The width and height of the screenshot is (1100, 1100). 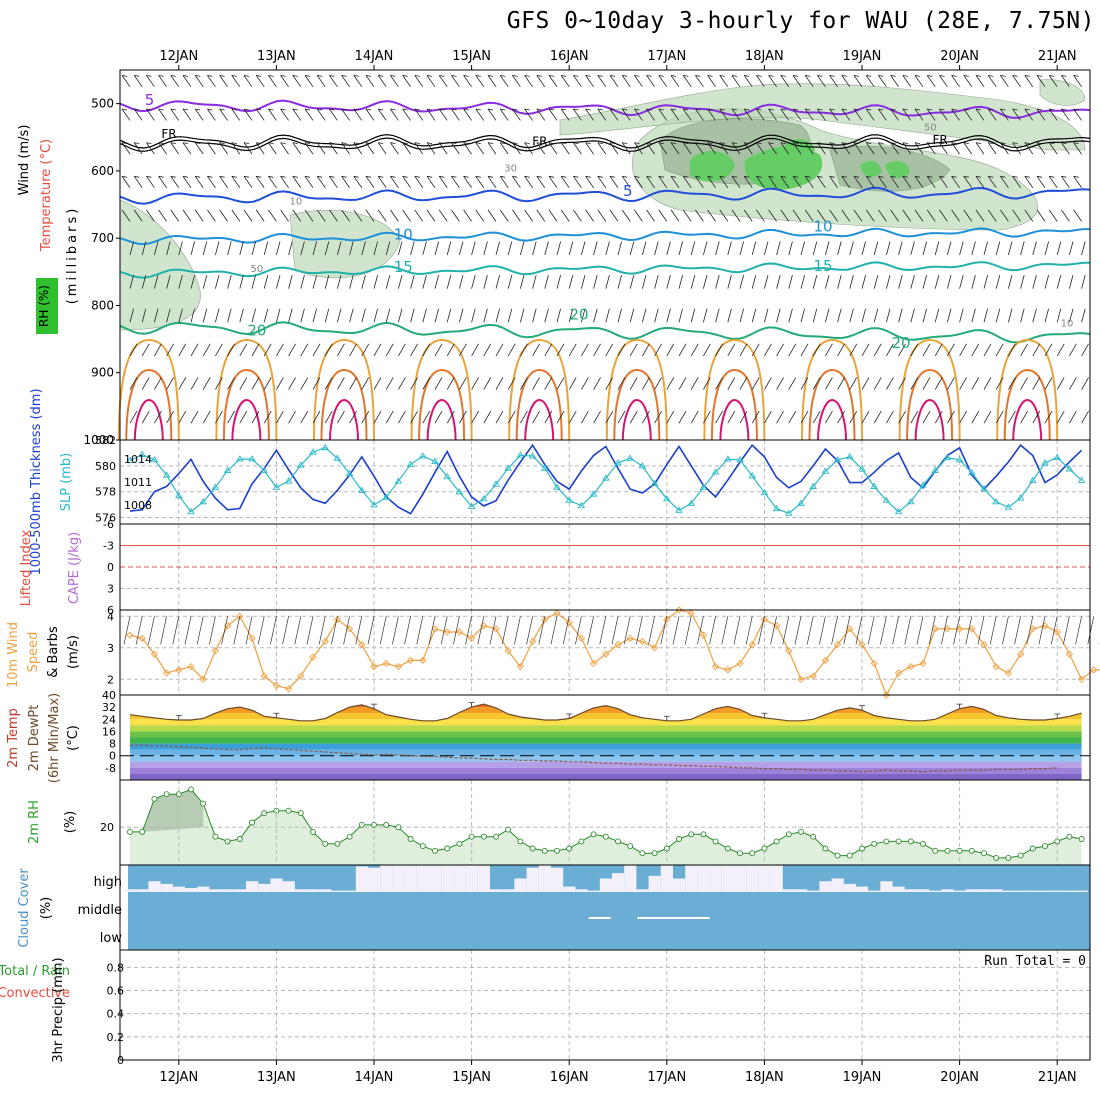 What do you see at coordinates (1067, 323) in the screenshot?
I see `rh-contour-label: 10` at bounding box center [1067, 323].